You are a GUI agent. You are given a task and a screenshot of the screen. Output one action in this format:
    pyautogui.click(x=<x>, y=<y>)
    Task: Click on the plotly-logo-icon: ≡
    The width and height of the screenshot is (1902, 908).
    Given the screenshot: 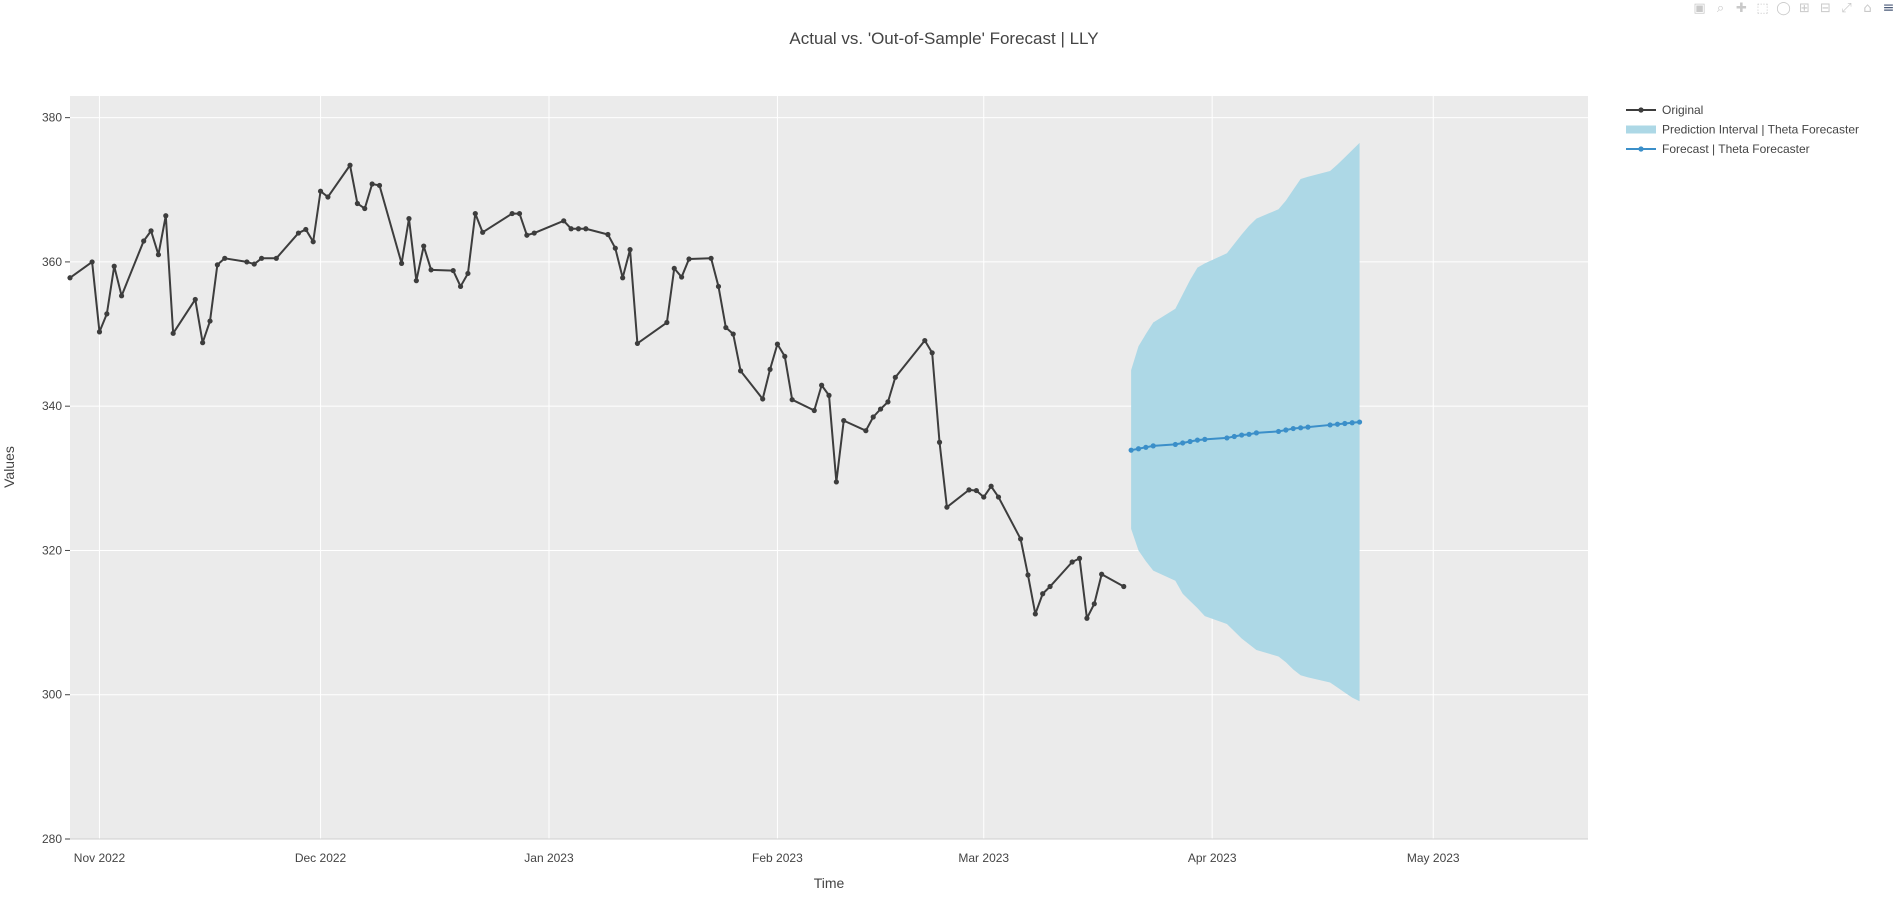 What is the action you would take?
    pyautogui.click(x=1888, y=8)
    